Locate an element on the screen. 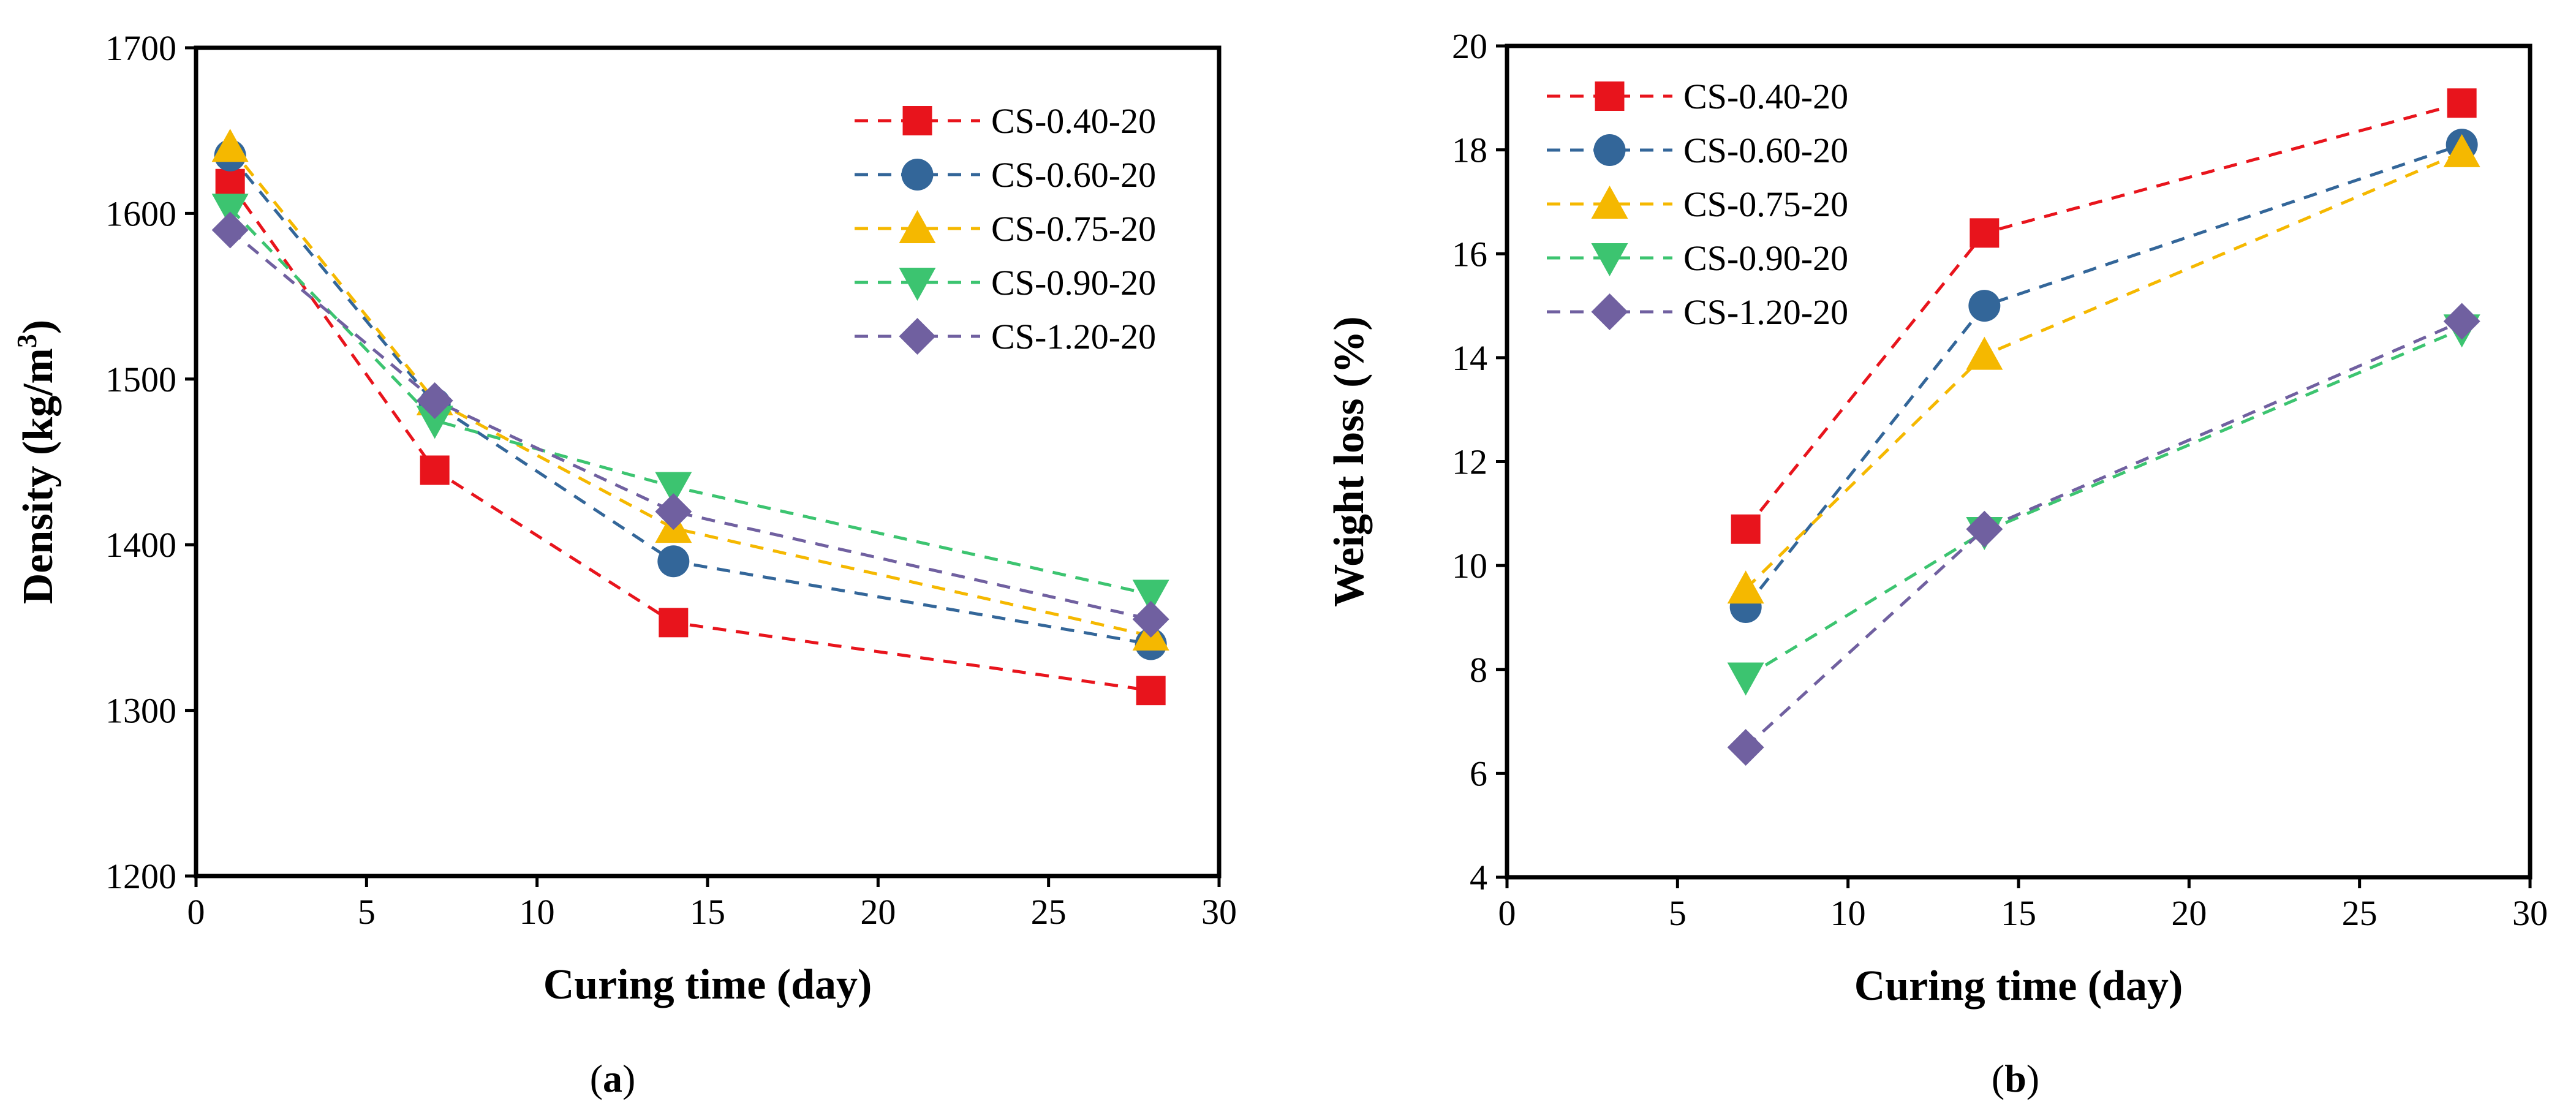  series-line-CS-0.75-20 is located at coordinates (2103, 371).